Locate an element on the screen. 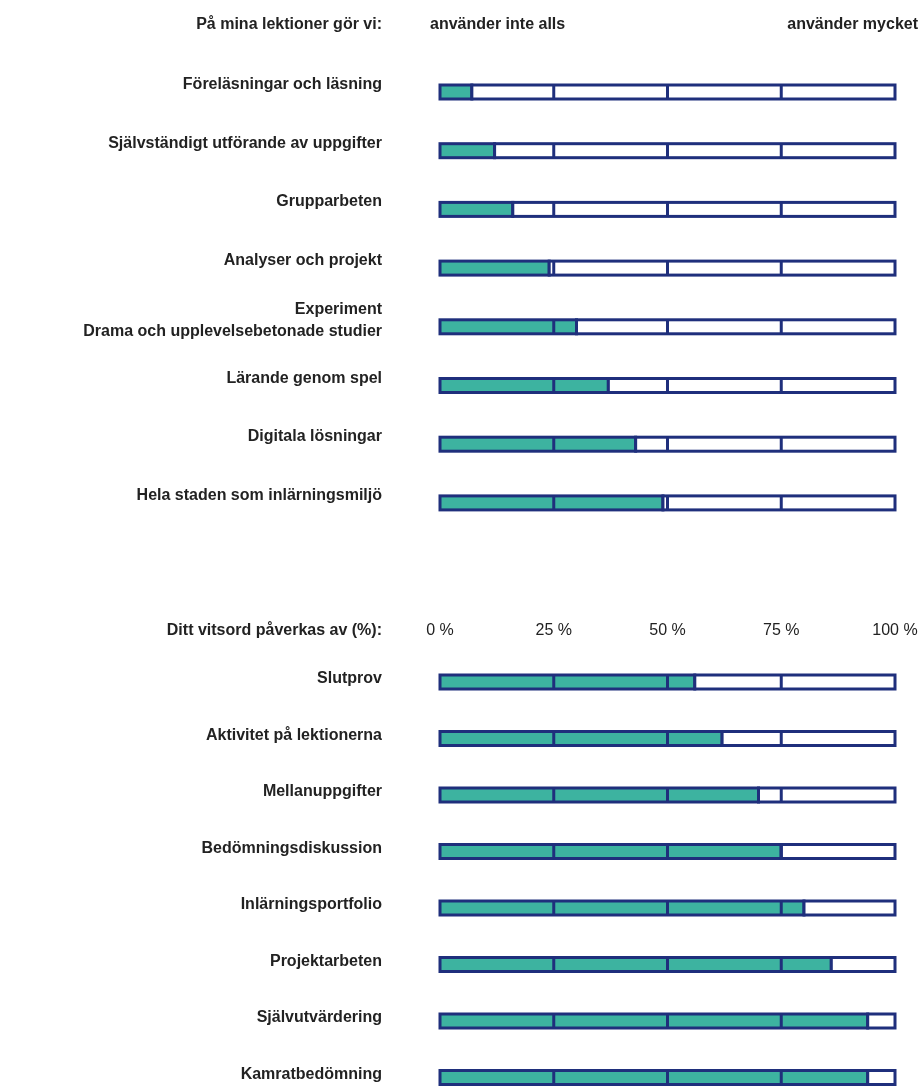 The image size is (922, 1091). y-tick-label: Självutvärdering is located at coordinates (319, 1016).